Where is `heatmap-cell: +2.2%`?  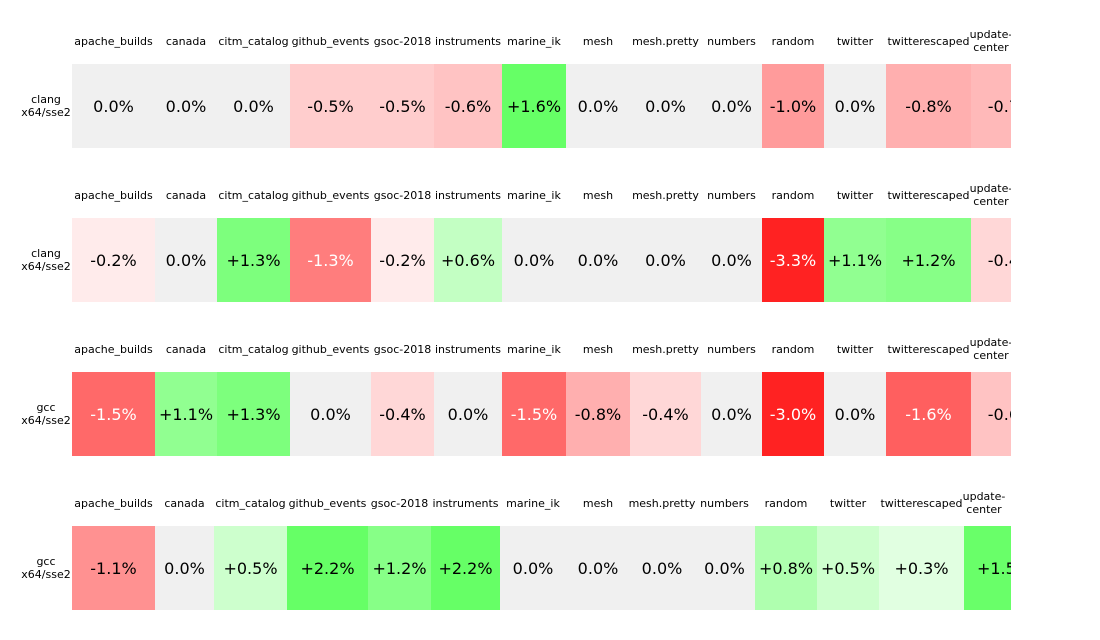 heatmap-cell: +2.2% is located at coordinates (465, 568).